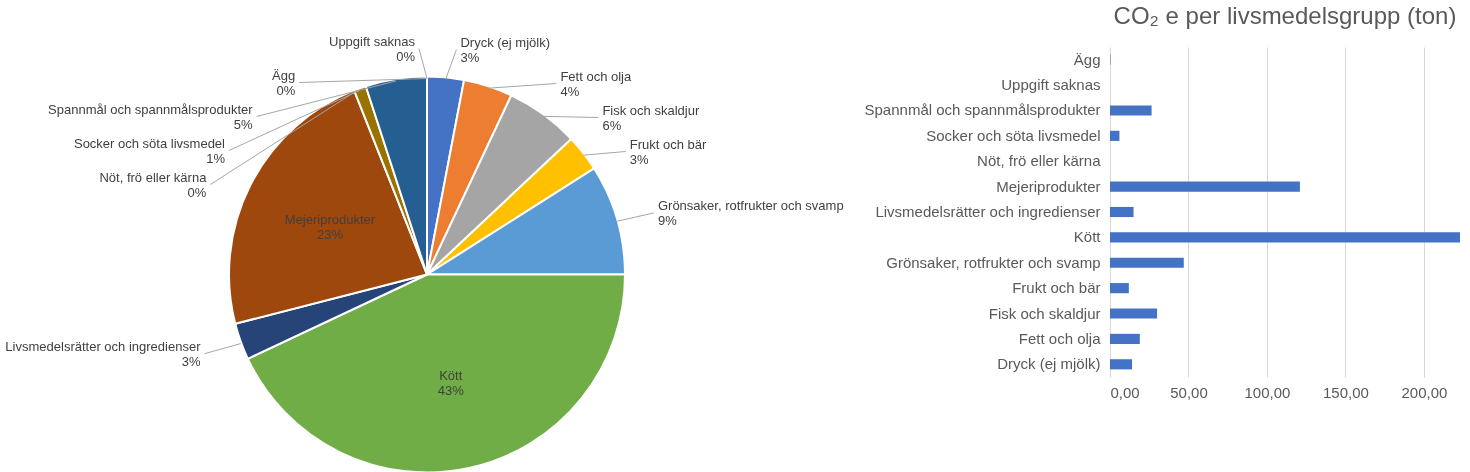  What do you see at coordinates (1051, 85) in the screenshot?
I see `y-tick-label: Uppgift saknas` at bounding box center [1051, 85].